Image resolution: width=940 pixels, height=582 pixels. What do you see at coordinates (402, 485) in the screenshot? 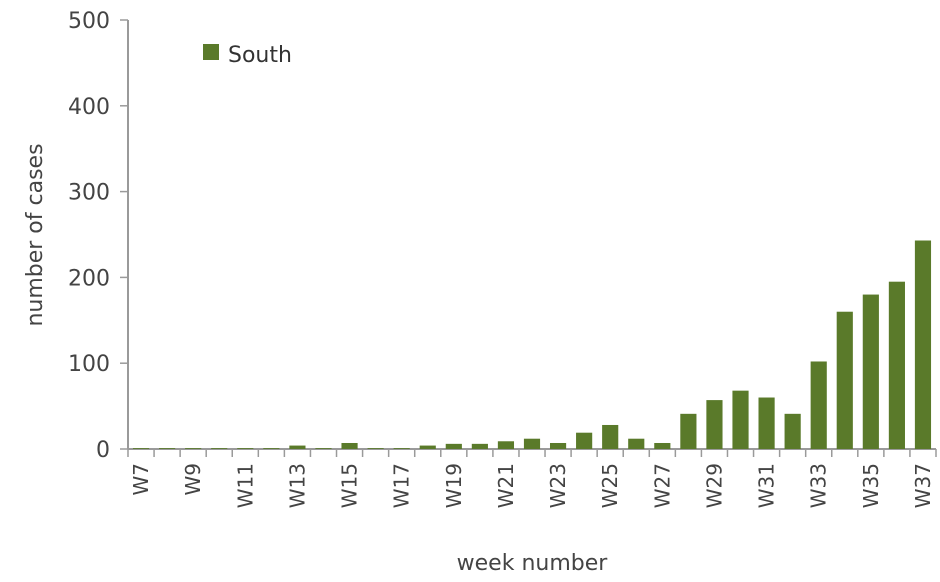
I see `x-tick-label: W17` at bounding box center [402, 485].